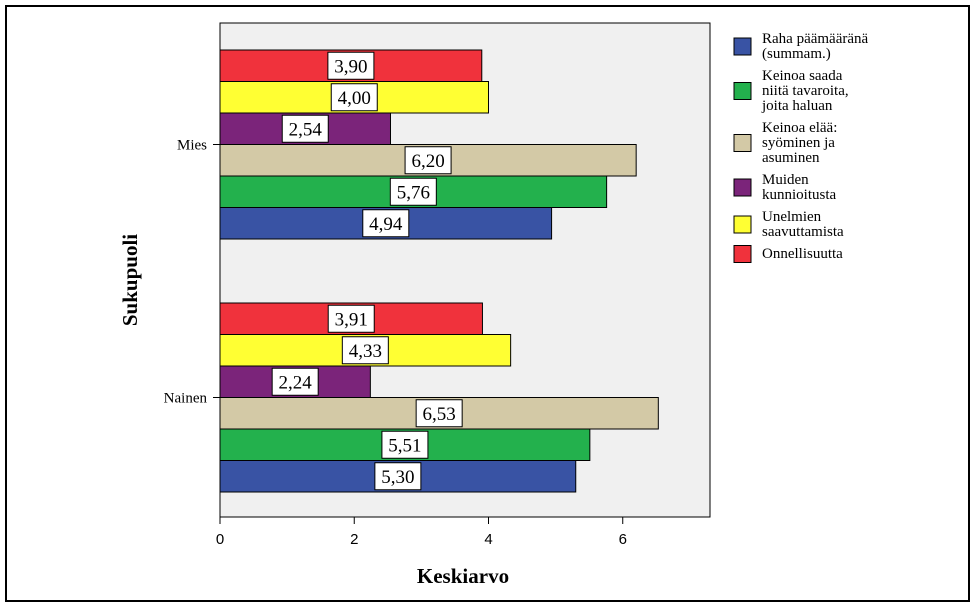 This screenshot has height=608, width=979. I want to click on data-label: 4,33, so click(365, 351).